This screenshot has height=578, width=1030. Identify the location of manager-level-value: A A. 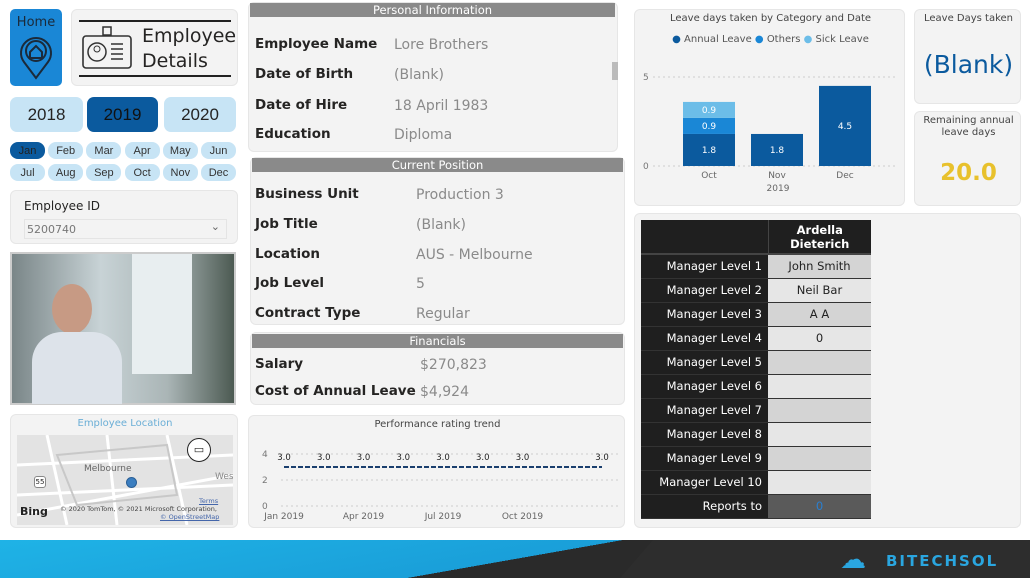
(819, 314).